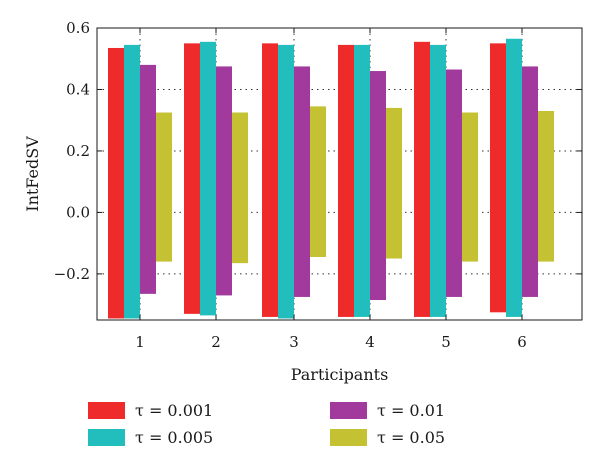 This screenshot has height=468, width=600. Describe the element at coordinates (78, 212) in the screenshot. I see `y-tick-label: 0.0` at that location.